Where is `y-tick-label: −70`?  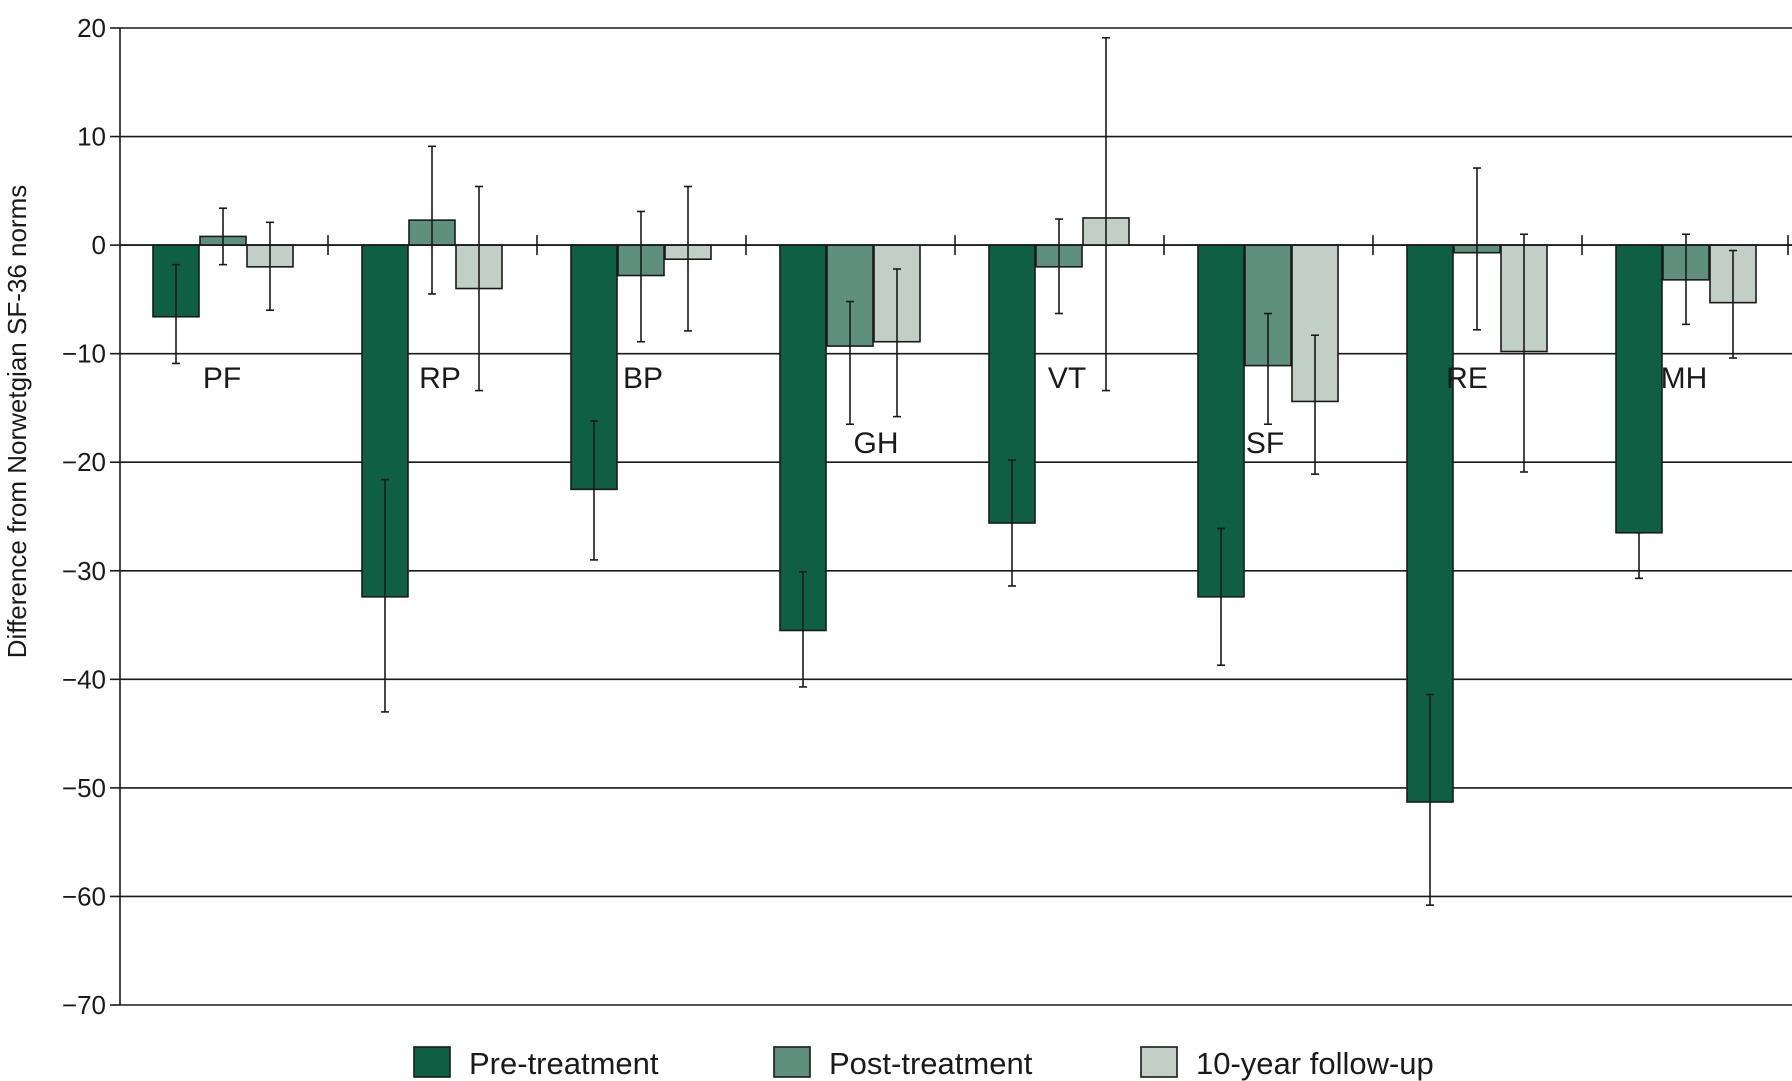
y-tick-label: −70 is located at coordinates (84, 1005).